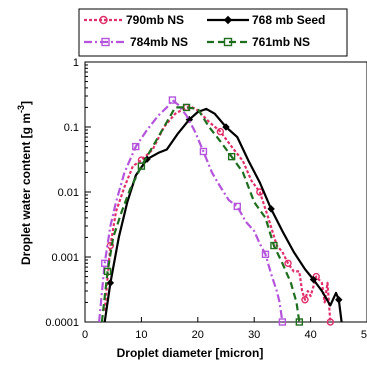  I want to click on y-axis-title-close: ], so click(26, 103).